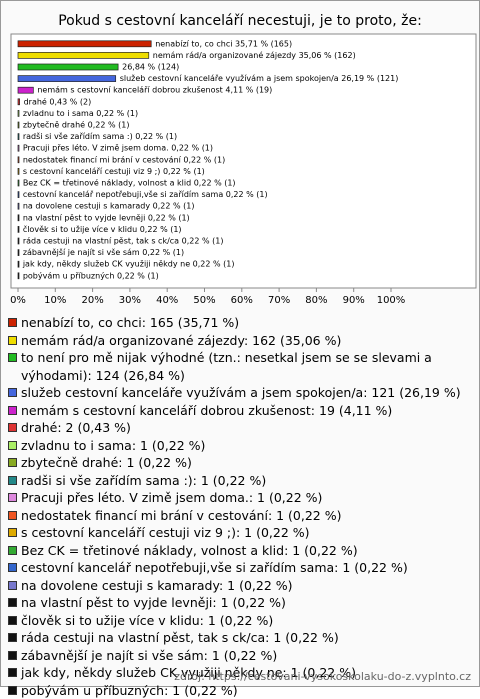  I want to click on legend-item: zbytečně drahé: 1 (0,22 %), so click(235, 463).